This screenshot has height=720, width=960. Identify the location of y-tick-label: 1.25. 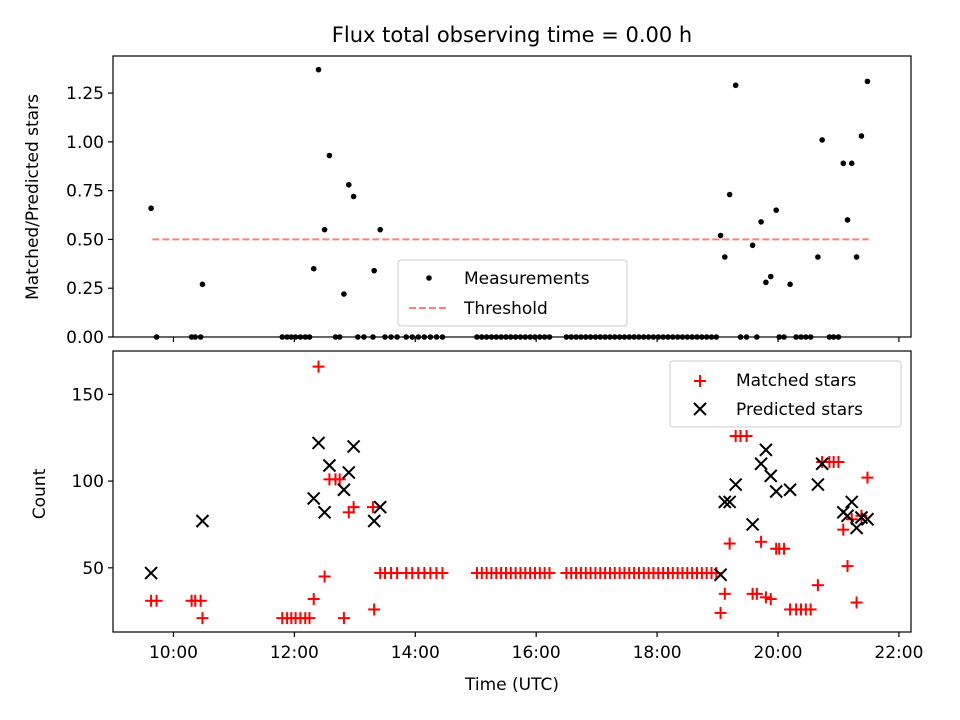
(85, 94).